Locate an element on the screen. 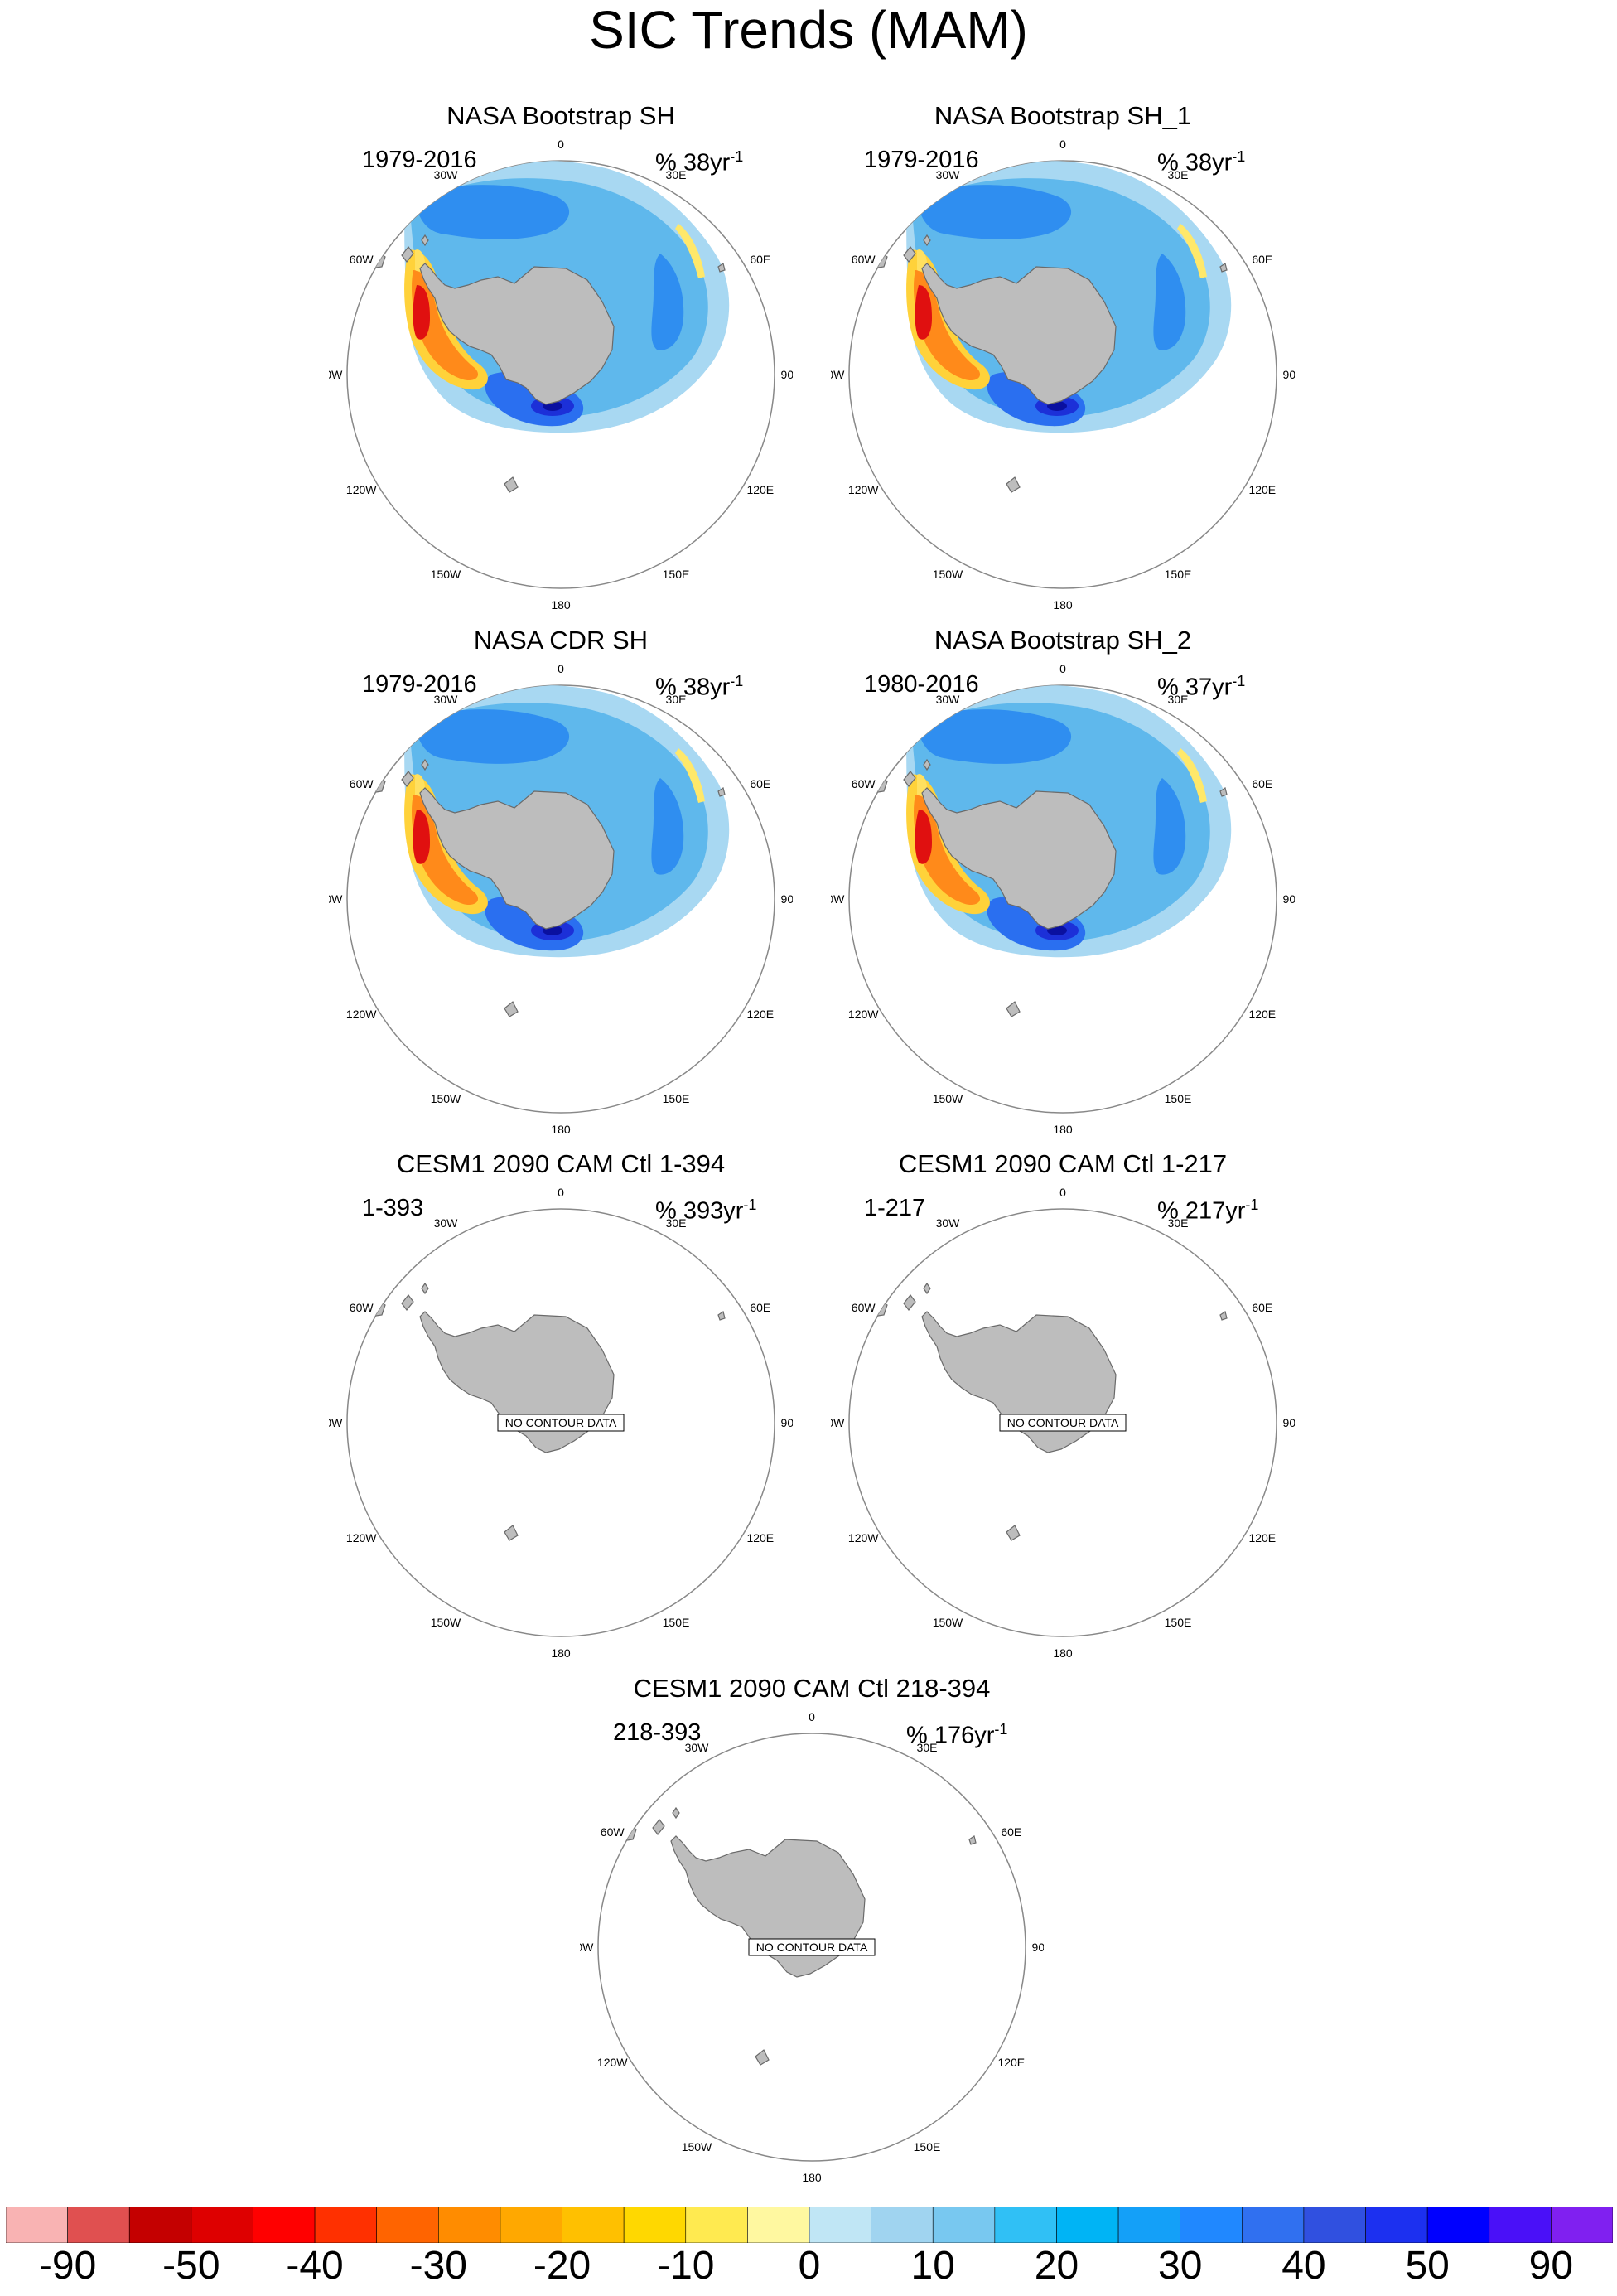 This screenshot has height=2296, width=1617. colorbar: -90 -50 -40 -30 -20 -10 0 10 20 30 40 50 90 is located at coordinates (809, 2247).